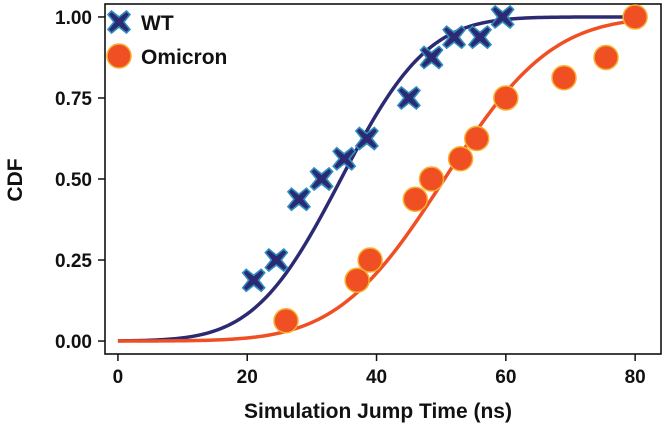 This screenshot has height=427, width=664. I want to click on legend-marker-wt, so click(119, 22).